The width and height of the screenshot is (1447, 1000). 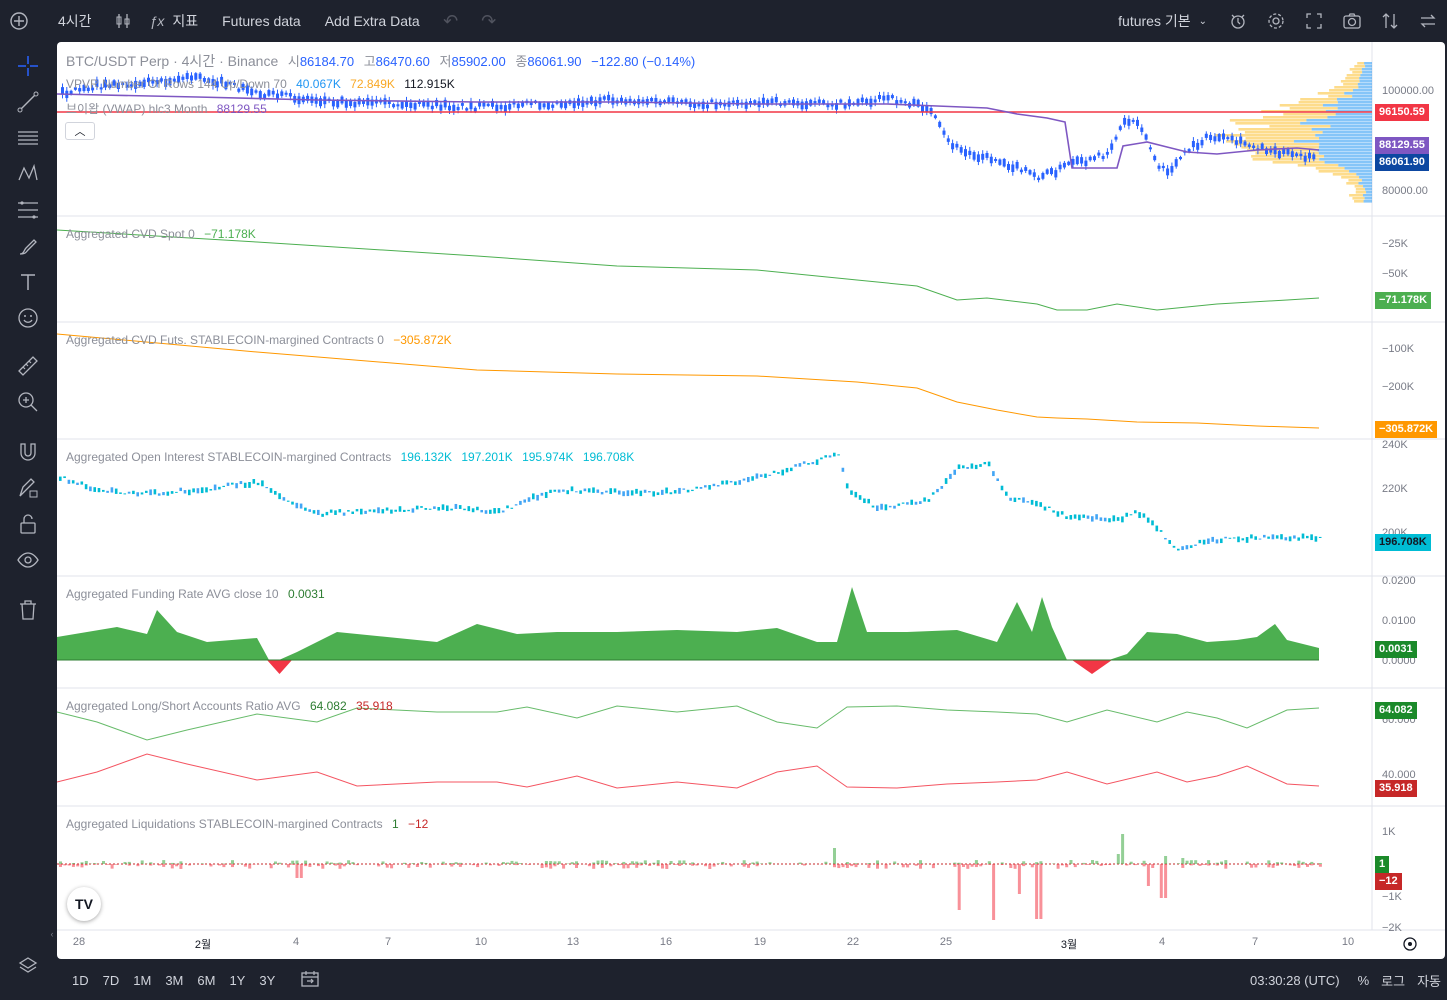 What do you see at coordinates (176, 21) in the screenshot?
I see `indicators-button: ƒx 지표` at bounding box center [176, 21].